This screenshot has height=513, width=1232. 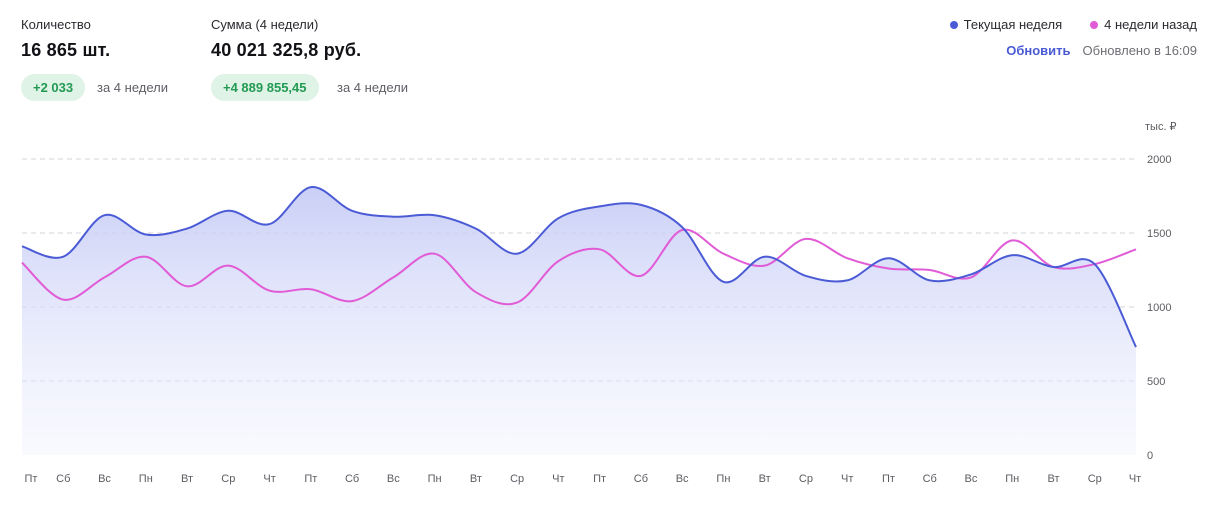 I want to click on line-4-weeks-ago, so click(x=579, y=267).